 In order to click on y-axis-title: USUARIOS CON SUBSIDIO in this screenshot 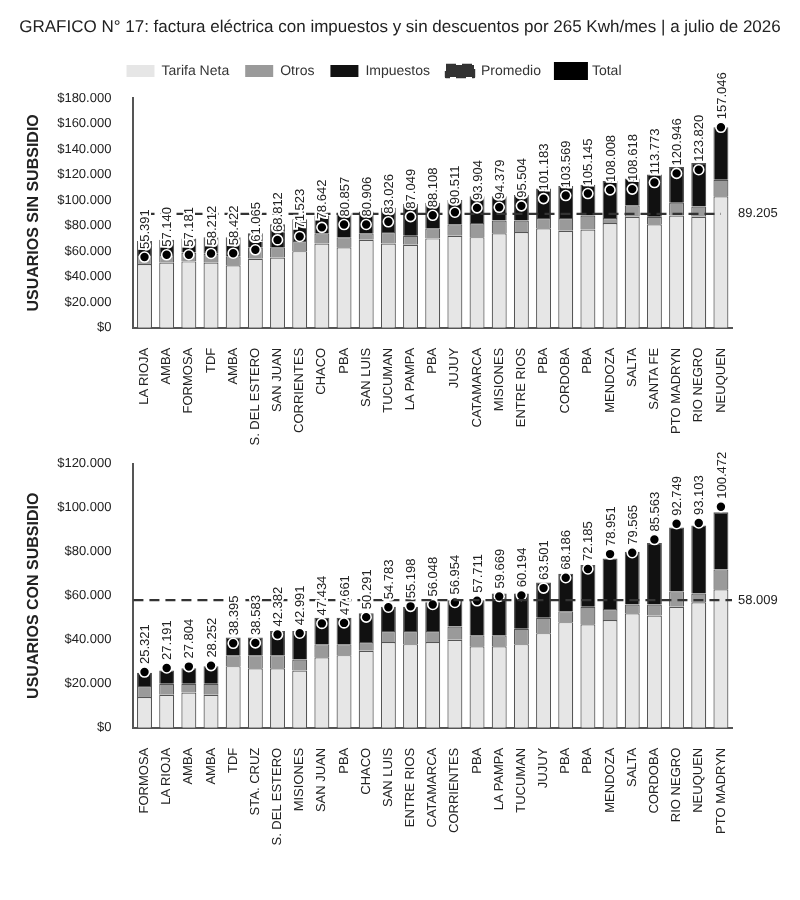, I will do `click(33, 595)`.